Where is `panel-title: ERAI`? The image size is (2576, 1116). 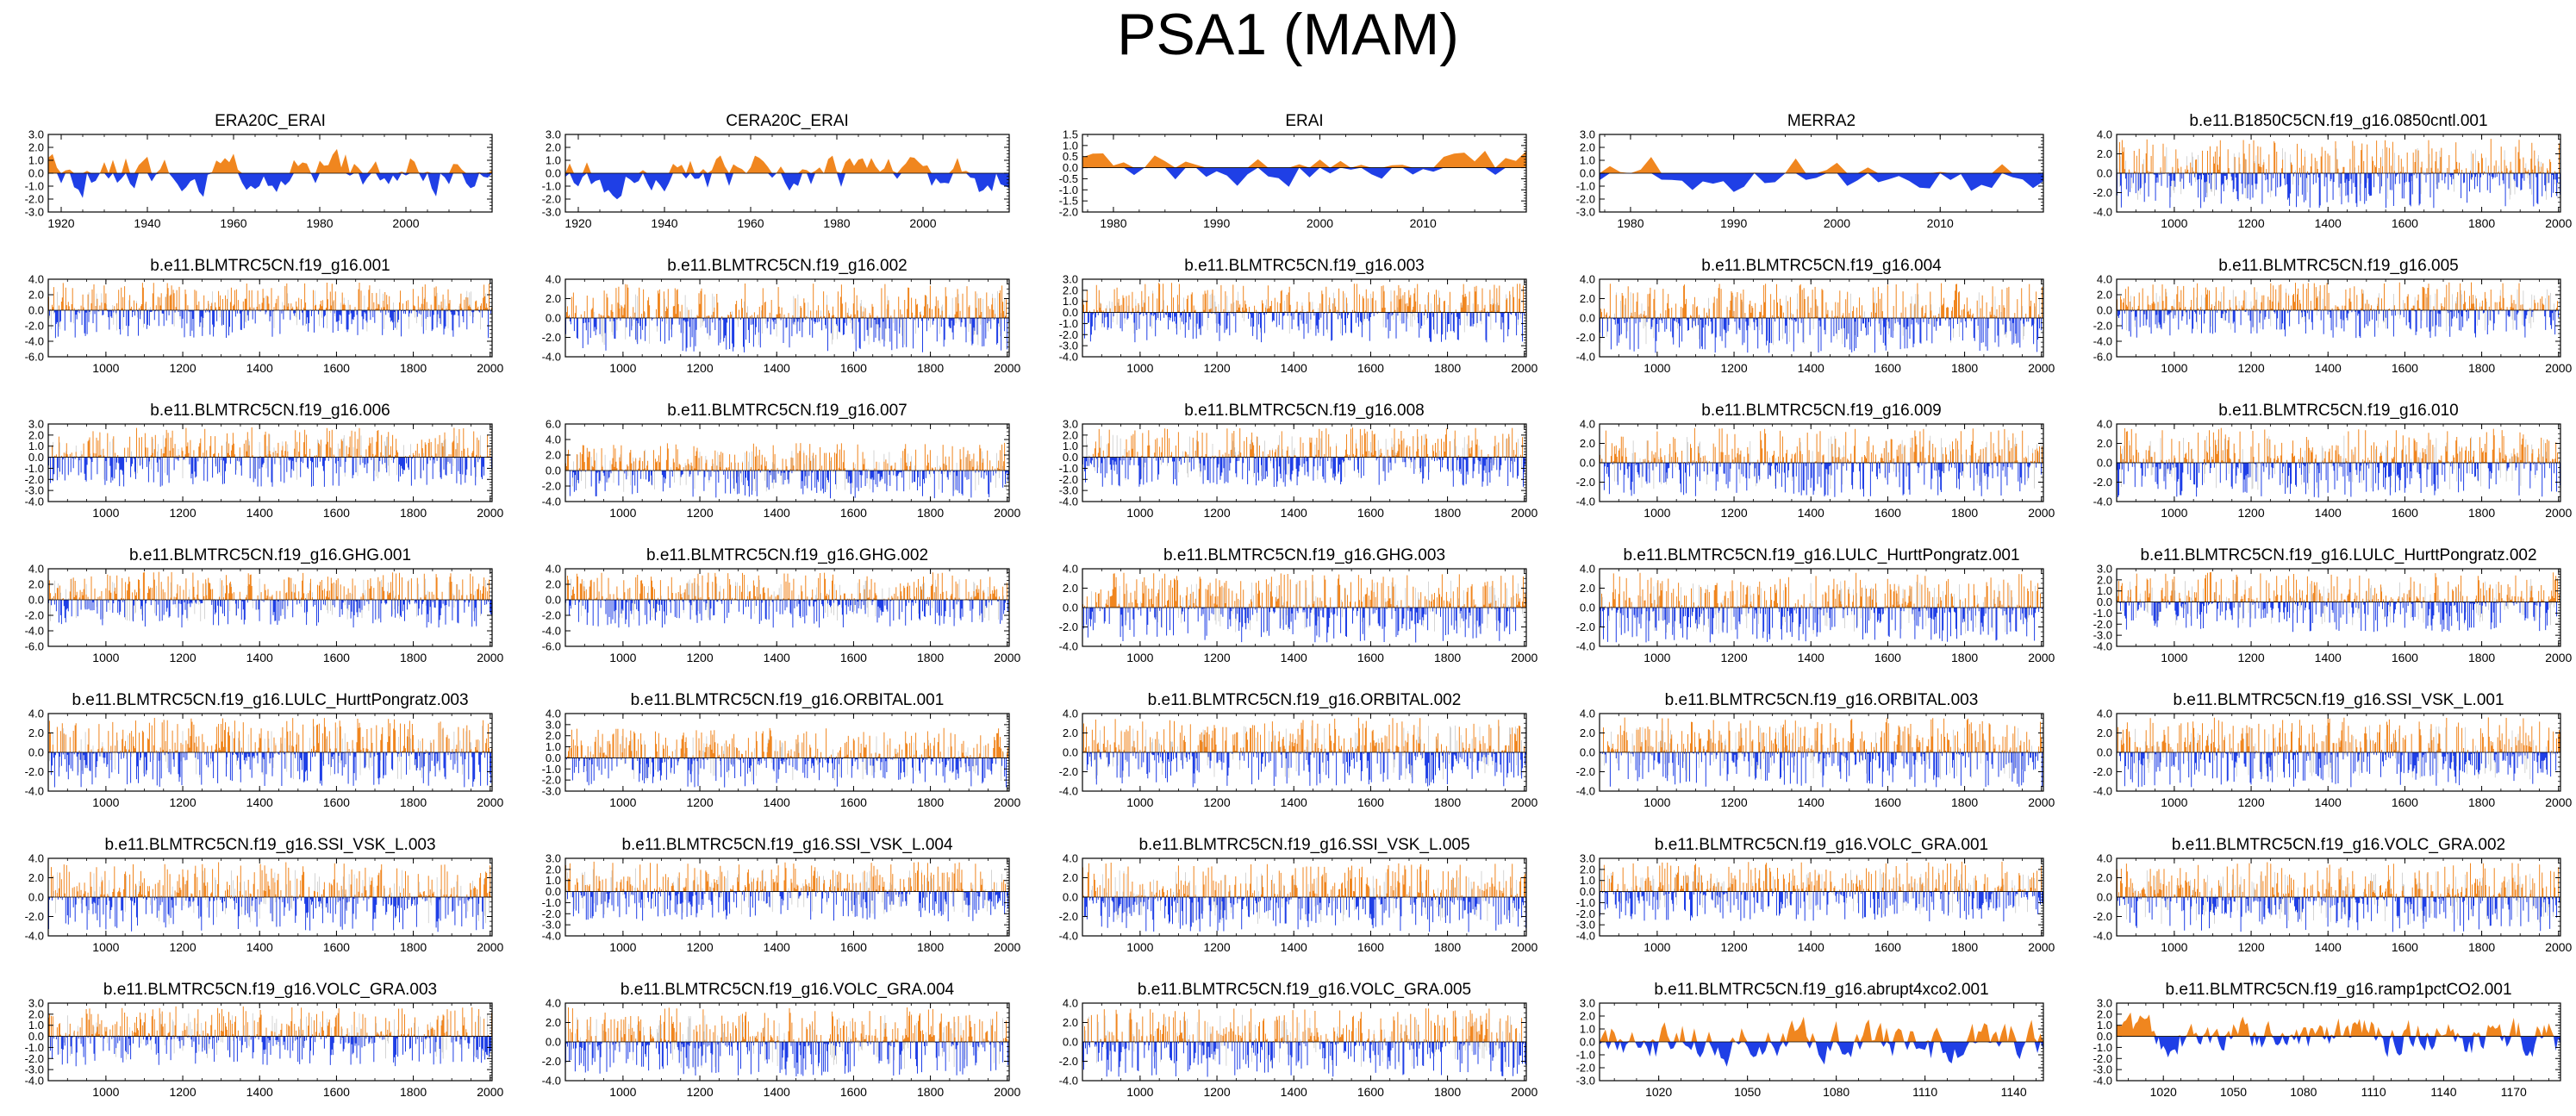
panel-title: ERAI is located at coordinates (1304, 121).